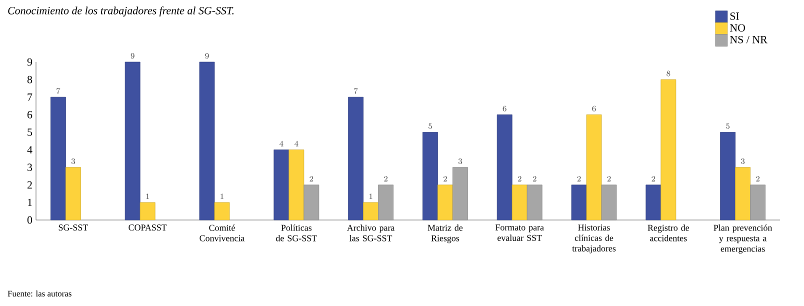 The height and width of the screenshot is (306, 804). I want to click on x-tick-label: Historias clínicas de trabajadores, so click(594, 239).